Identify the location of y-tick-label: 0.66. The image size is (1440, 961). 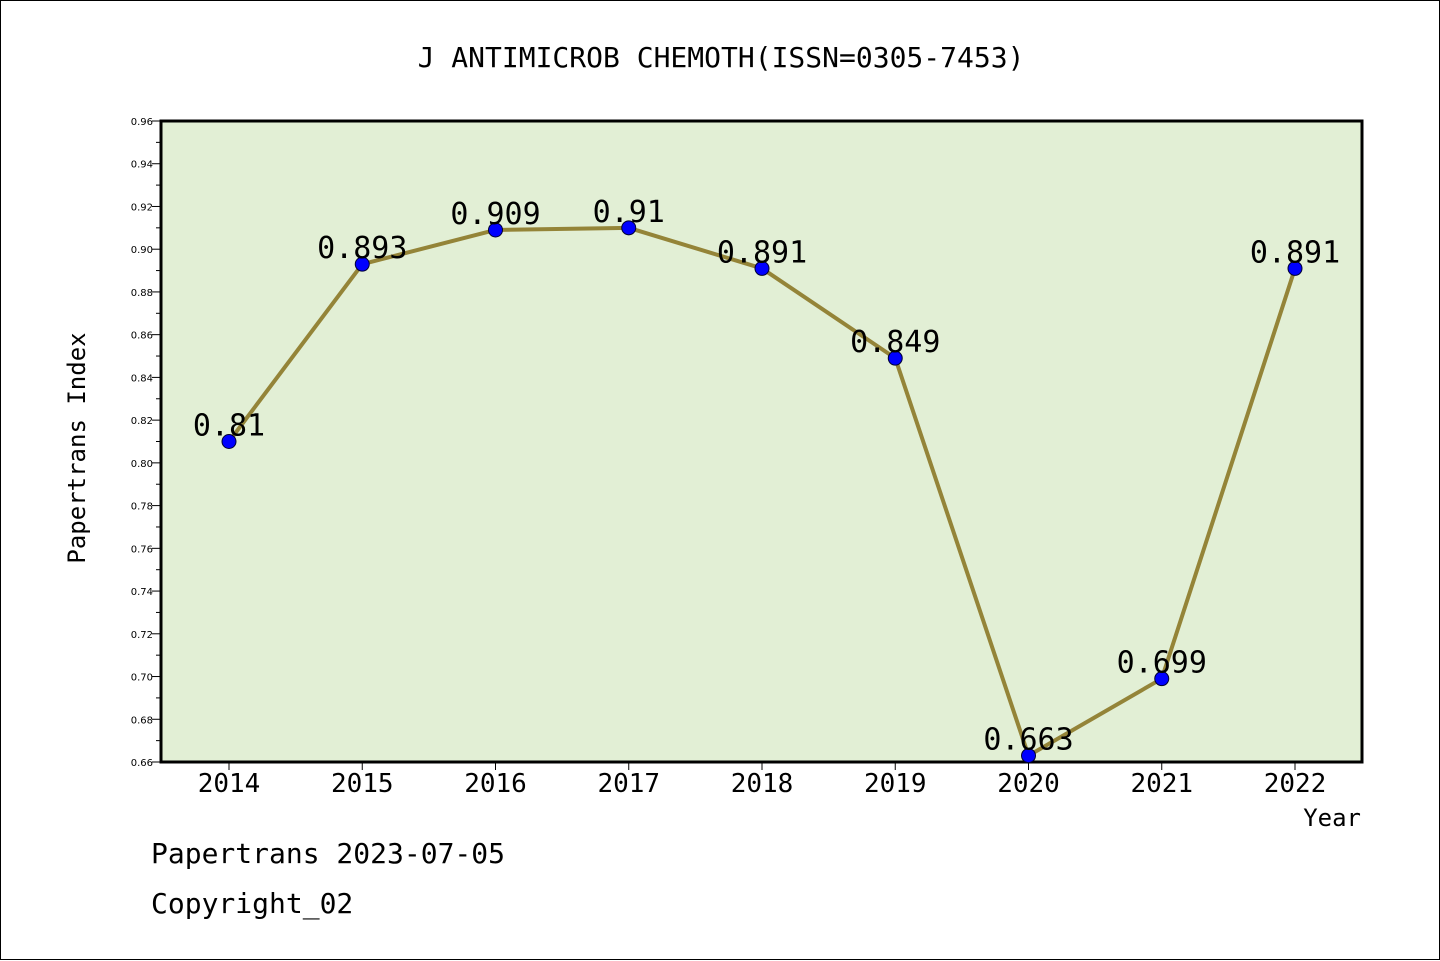
(142, 763).